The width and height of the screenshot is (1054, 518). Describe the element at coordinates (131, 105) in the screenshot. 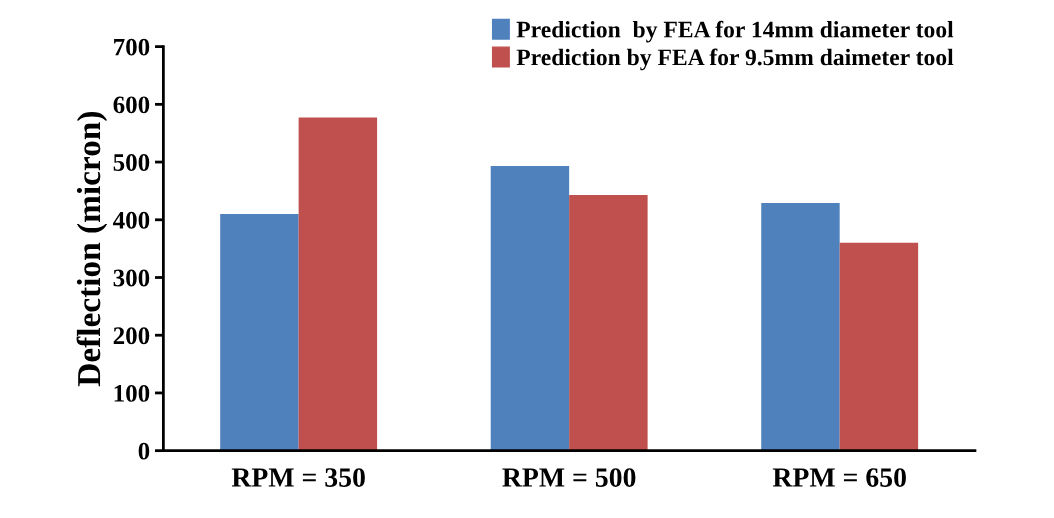

I see `y-tick-label: 600` at that location.